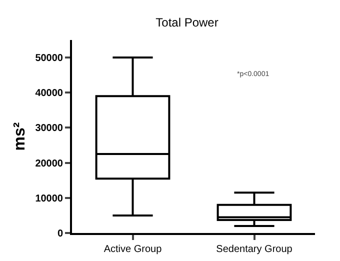  What do you see at coordinates (60, 234) in the screenshot?
I see `y-tick-label: 0` at bounding box center [60, 234].